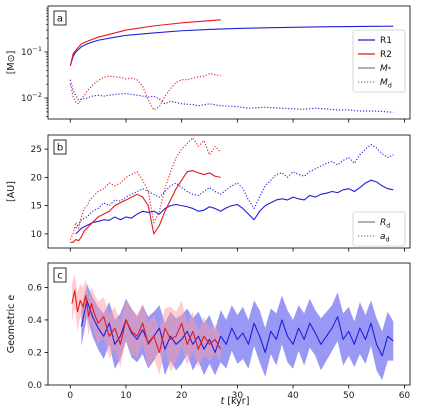  I want to click on y-axis-label: Geometric e, so click(11, 324).